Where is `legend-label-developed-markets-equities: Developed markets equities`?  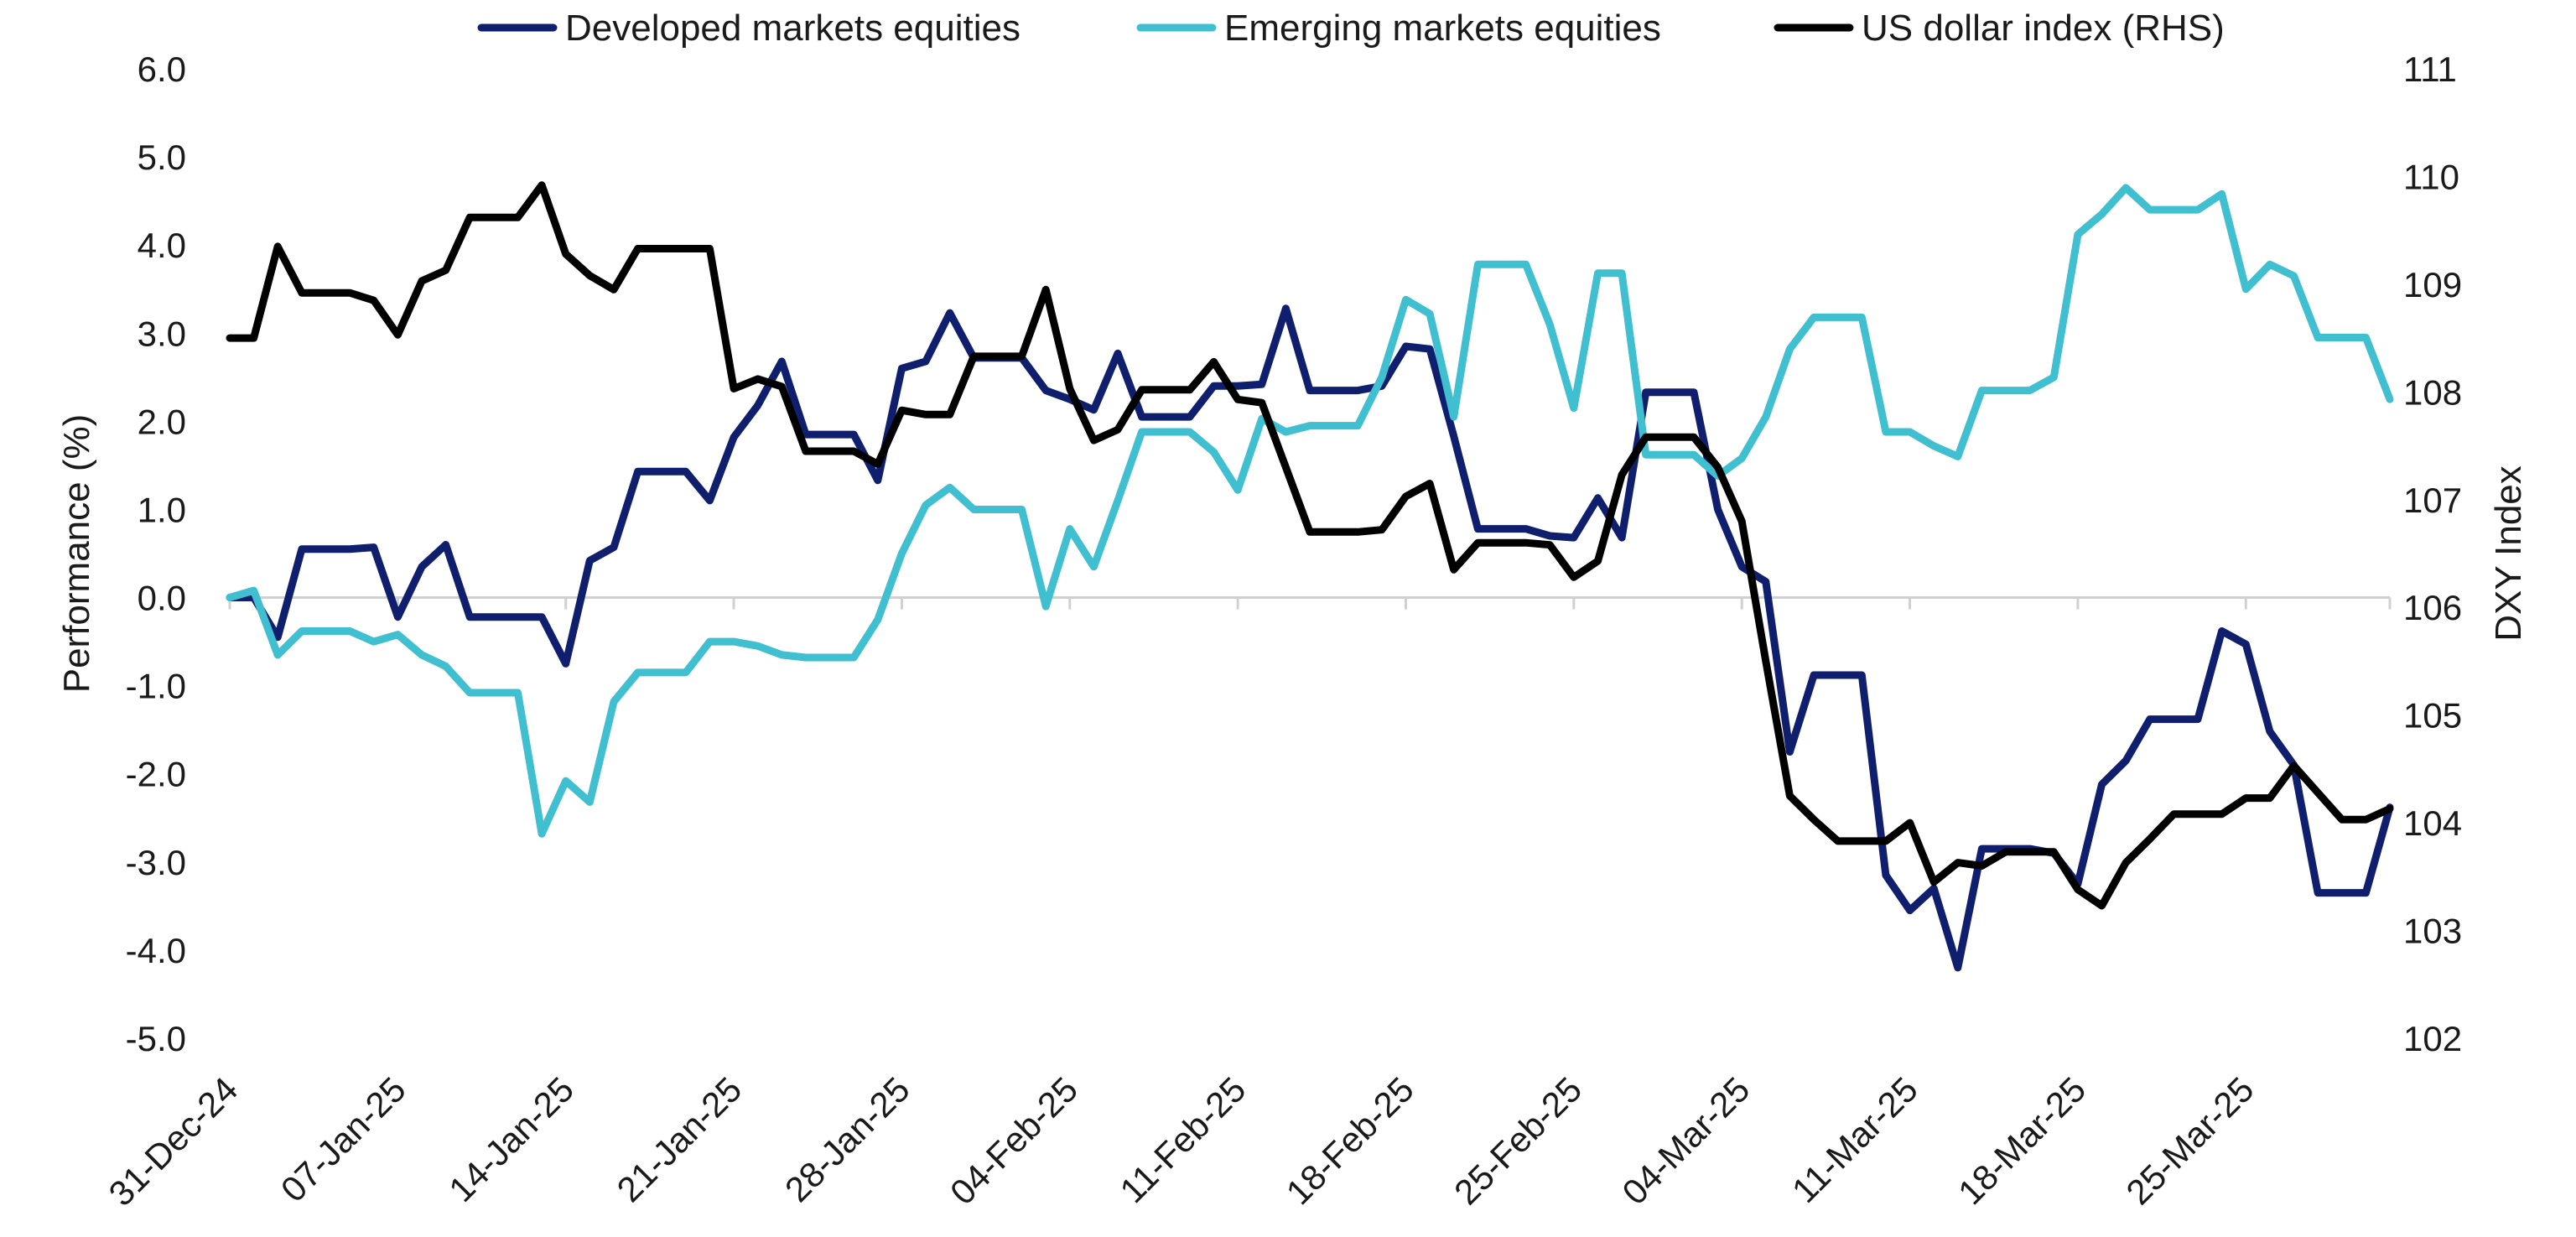
legend-label-developed-markets-equities: Developed markets equities is located at coordinates (793, 28).